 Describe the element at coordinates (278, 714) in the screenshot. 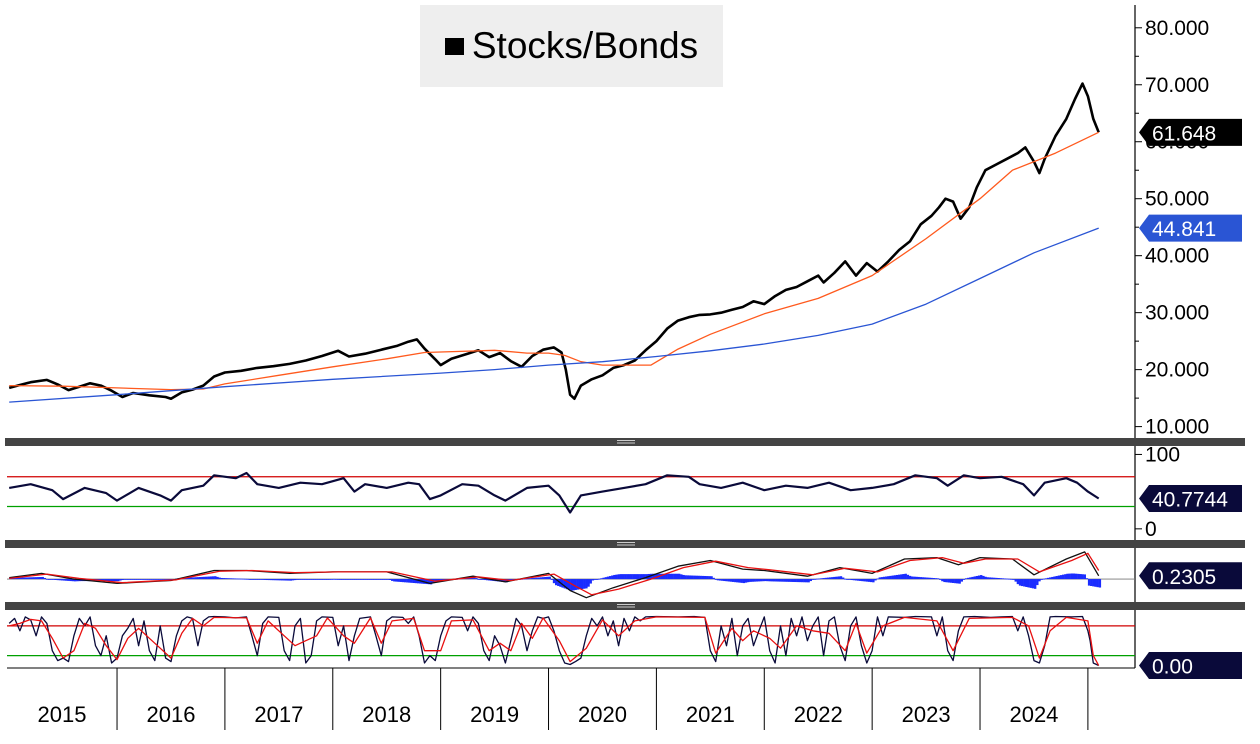

I see `x-tick-label: 2017` at that location.